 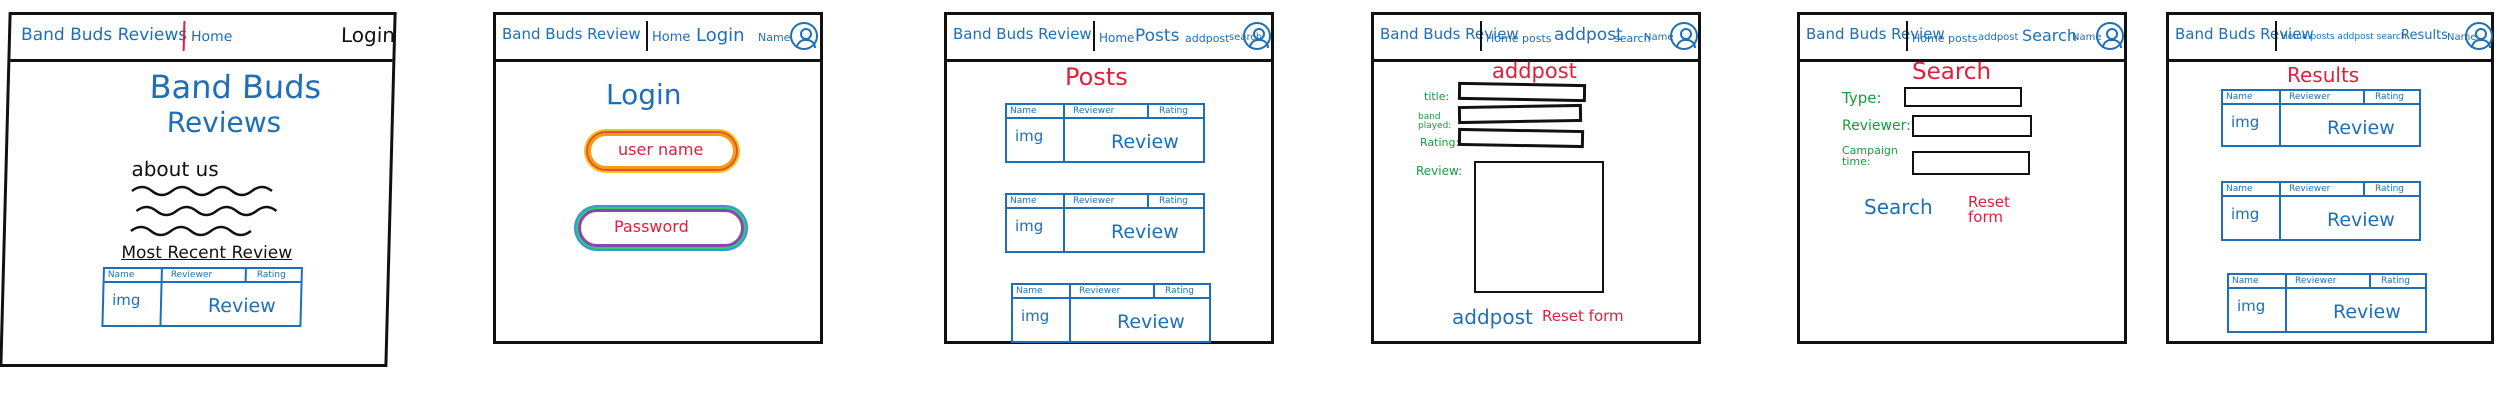 What do you see at coordinates (204, 211) in the screenshot?
I see `about-text-scribble` at bounding box center [204, 211].